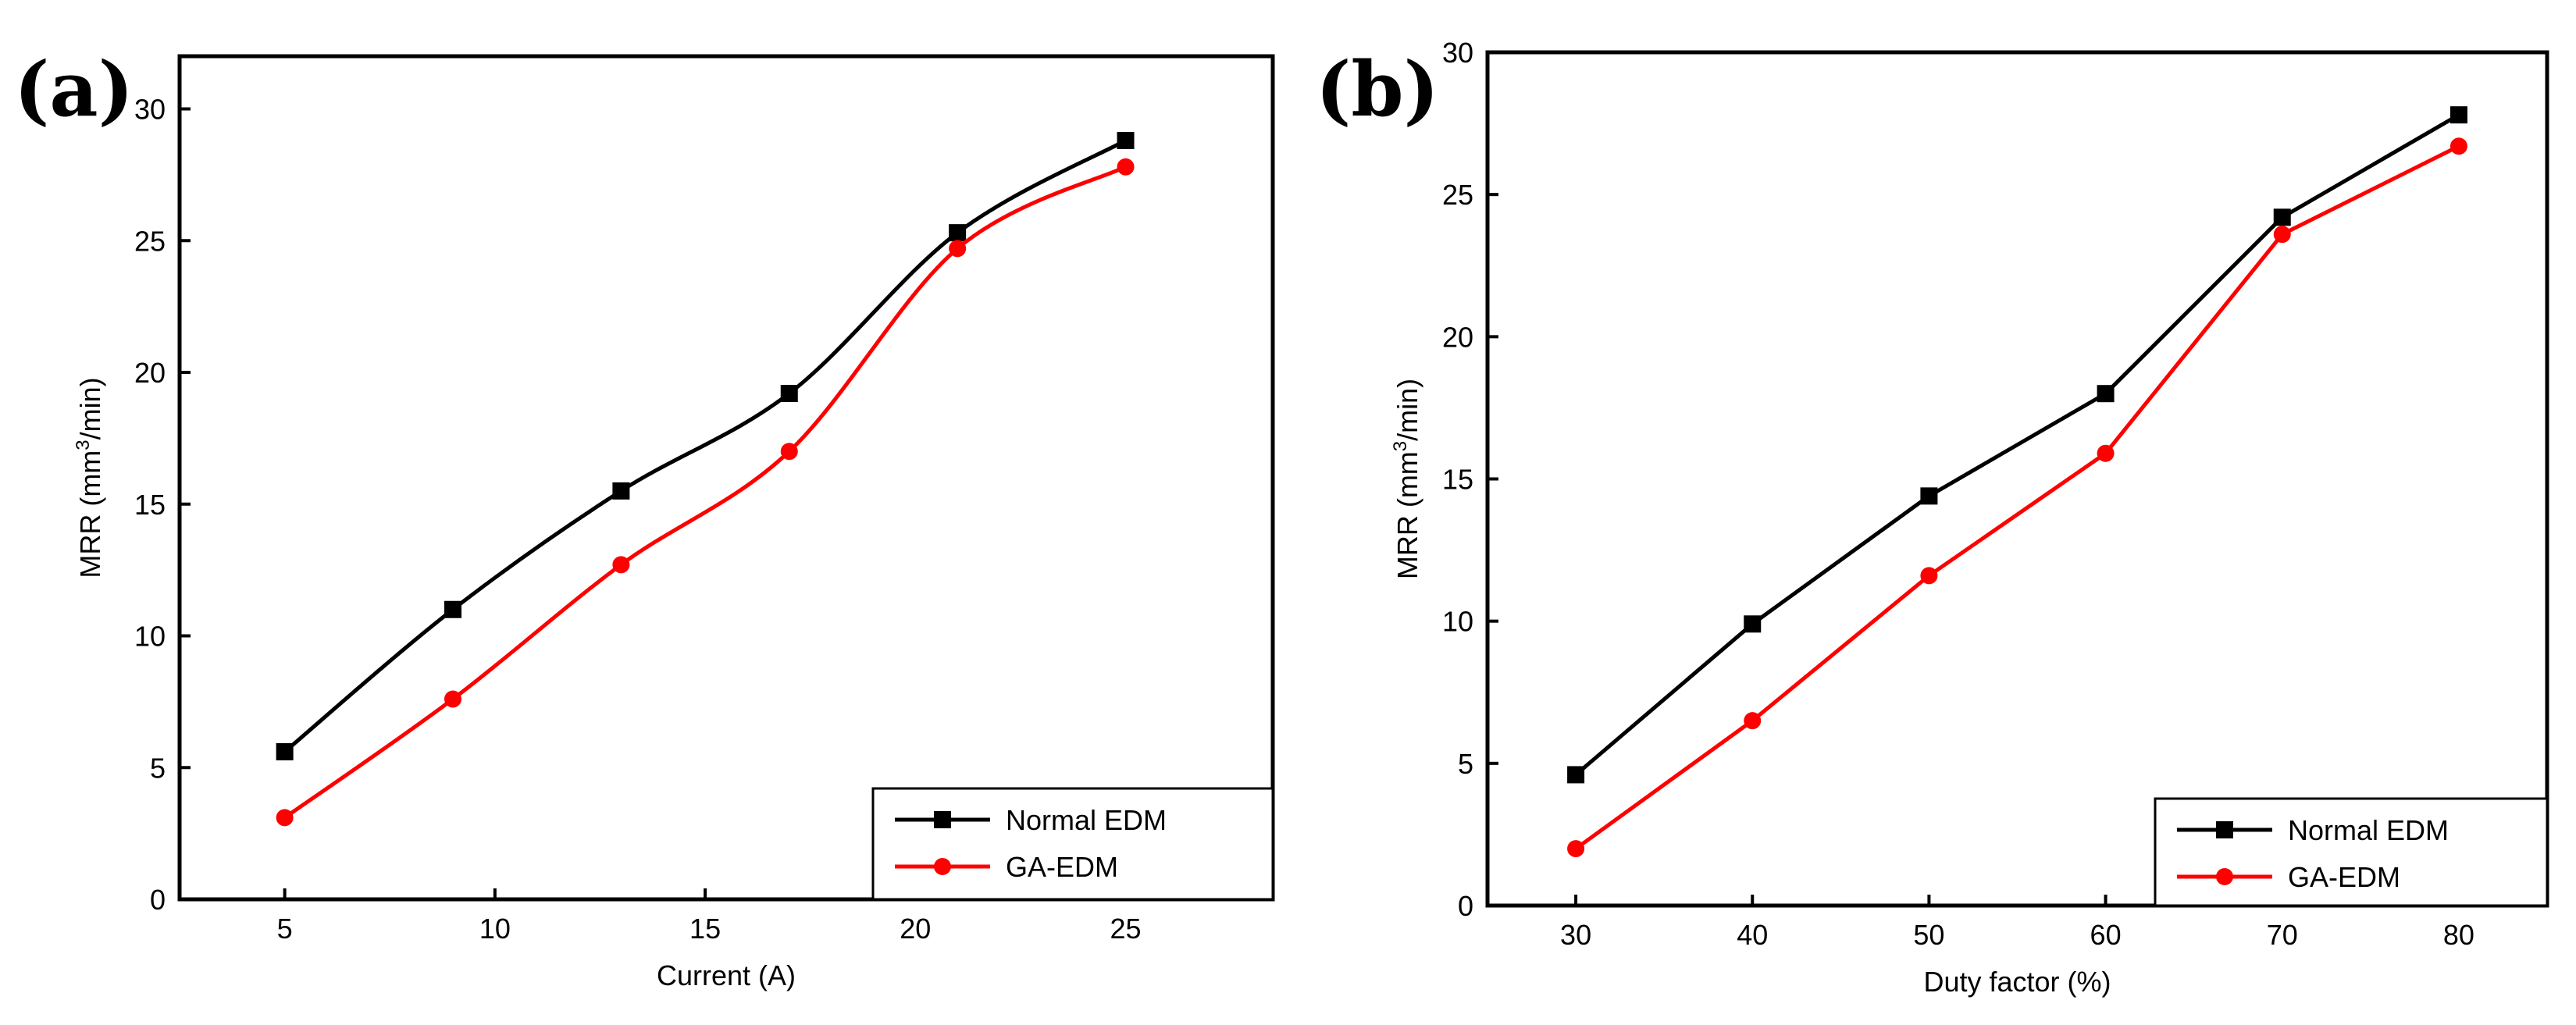 The image size is (2576, 1025). I want to click on panel-a-y-tick-label: 0, so click(158, 900).